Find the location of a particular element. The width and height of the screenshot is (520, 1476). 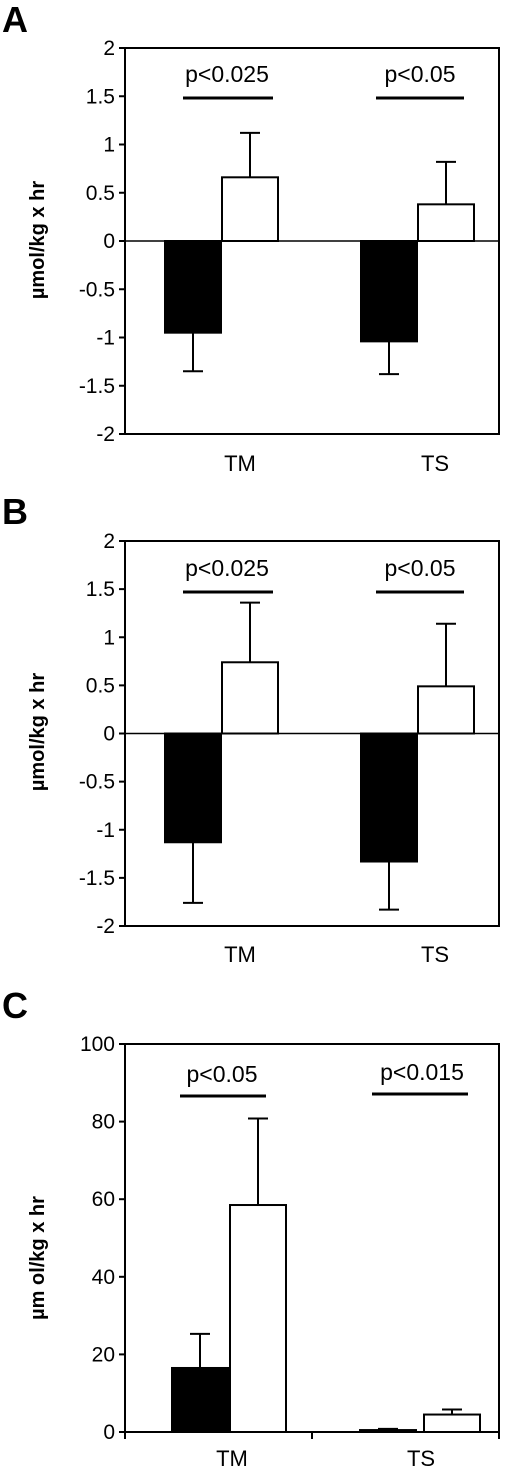

p-value-annotation-ts: p<0.015 is located at coordinates (422, 1072).